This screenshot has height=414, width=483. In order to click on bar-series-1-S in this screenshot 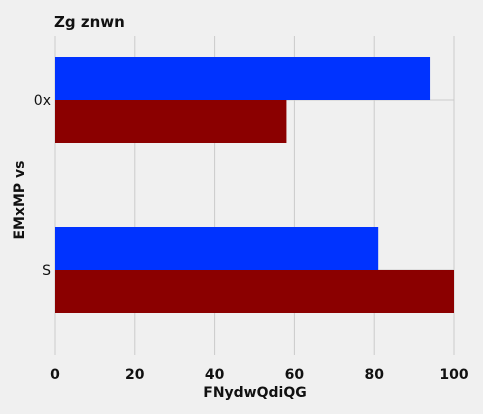, I will do `click(217, 248)`.